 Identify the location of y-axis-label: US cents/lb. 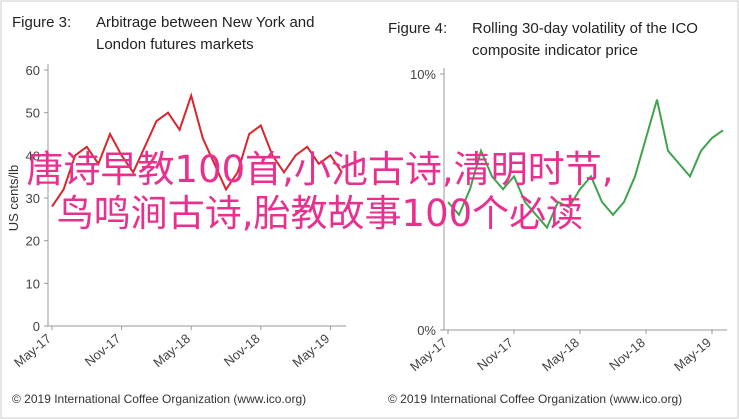
(13, 198).